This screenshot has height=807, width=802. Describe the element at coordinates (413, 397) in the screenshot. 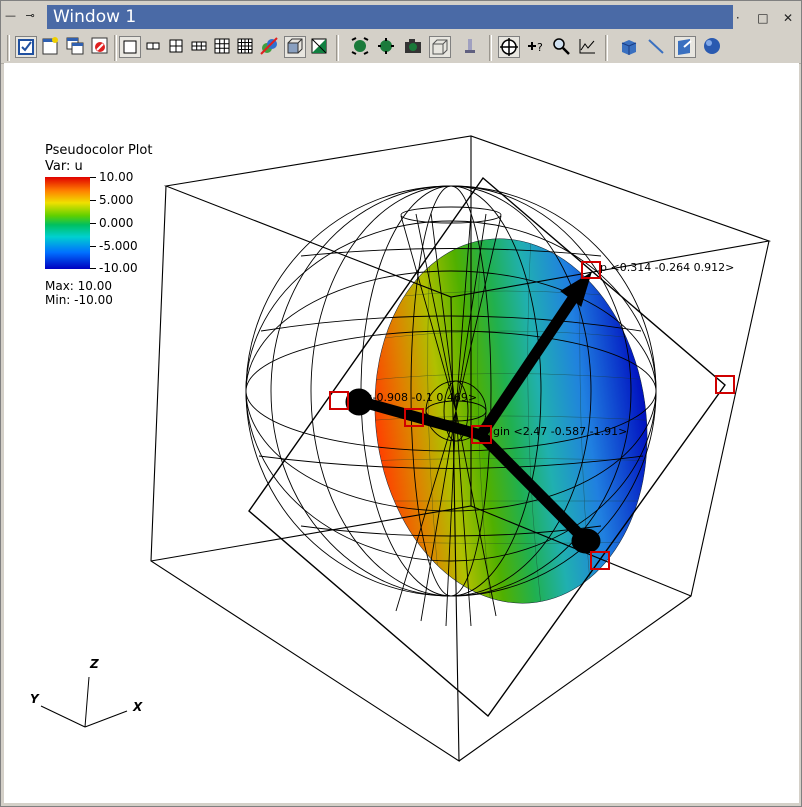

I see `normal-vector-label: al <-0.908 -0.1 0.469>` at that location.